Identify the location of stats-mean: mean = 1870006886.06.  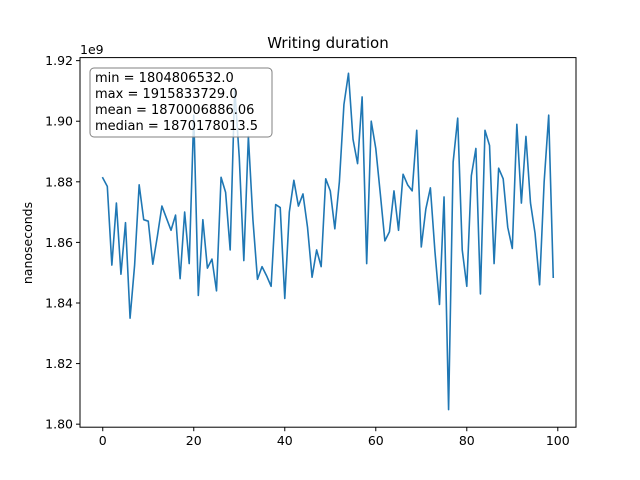
(174, 110).